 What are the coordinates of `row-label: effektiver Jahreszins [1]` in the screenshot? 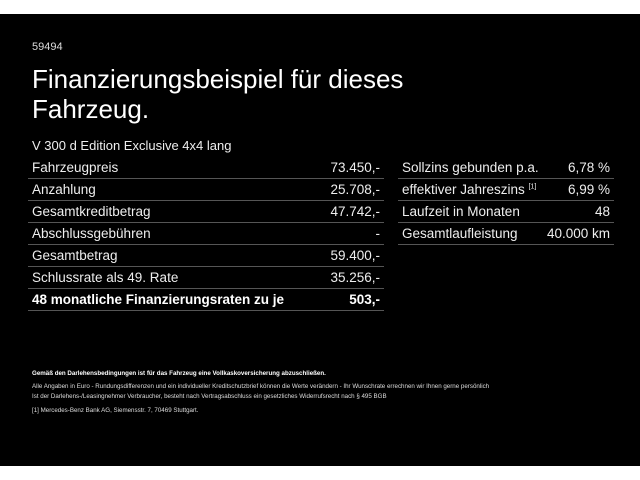 It's located at (470, 189).